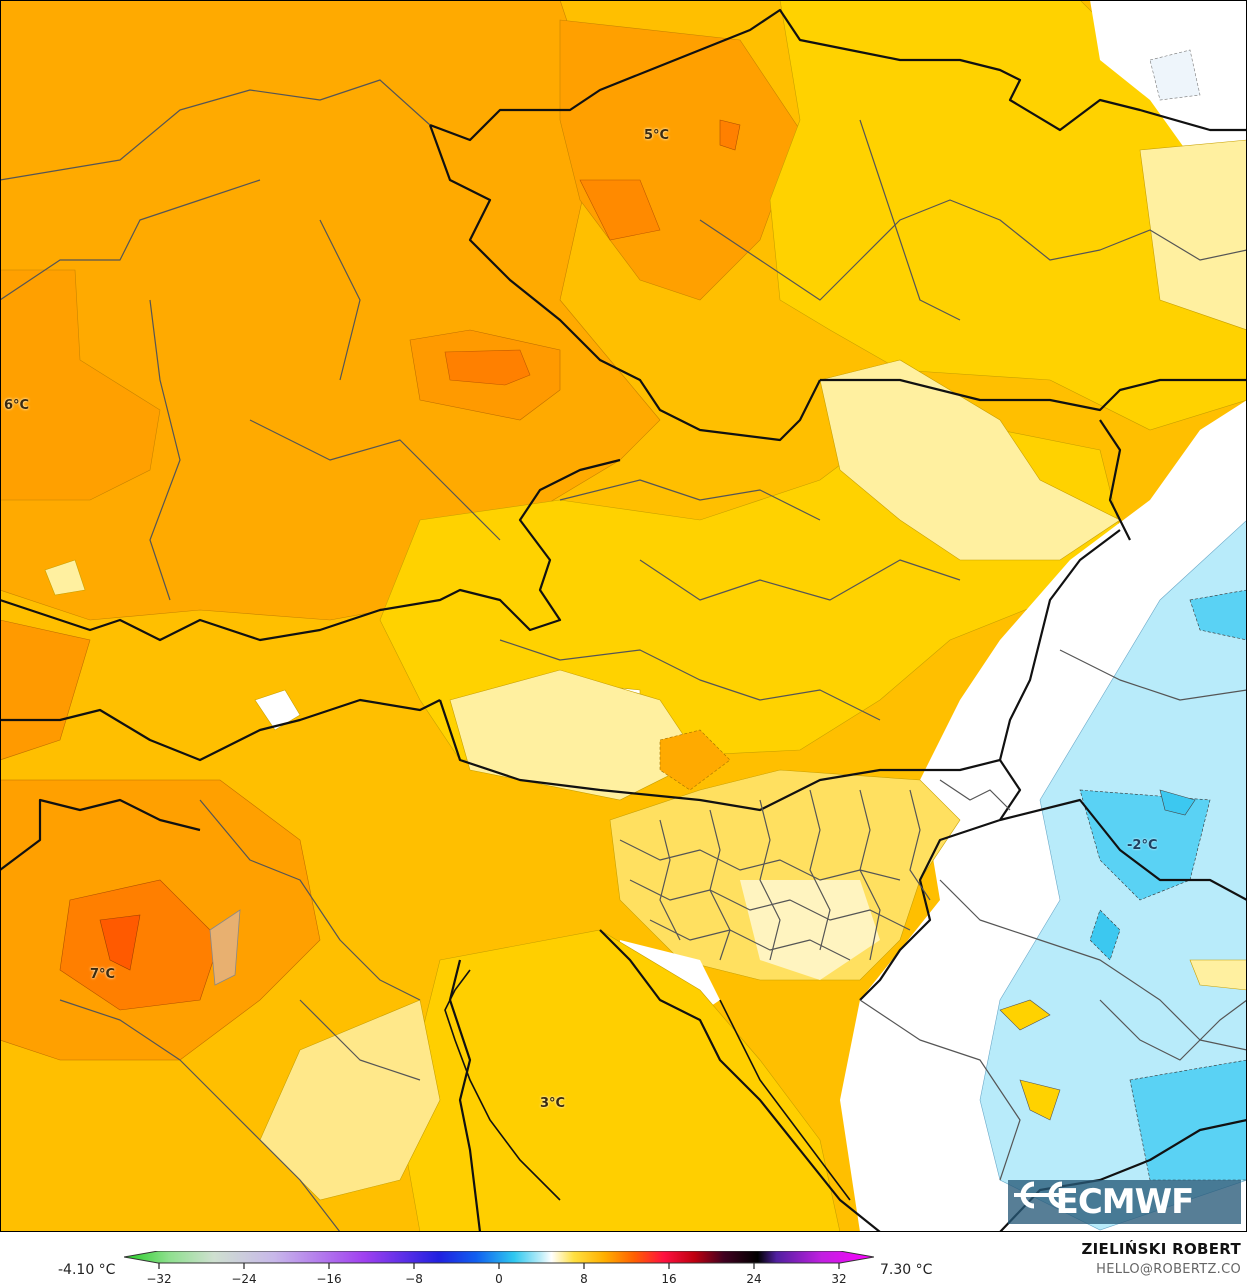  What do you see at coordinates (906, 1270) in the screenshot?
I see `max-value-label: 7.30 °C` at bounding box center [906, 1270].